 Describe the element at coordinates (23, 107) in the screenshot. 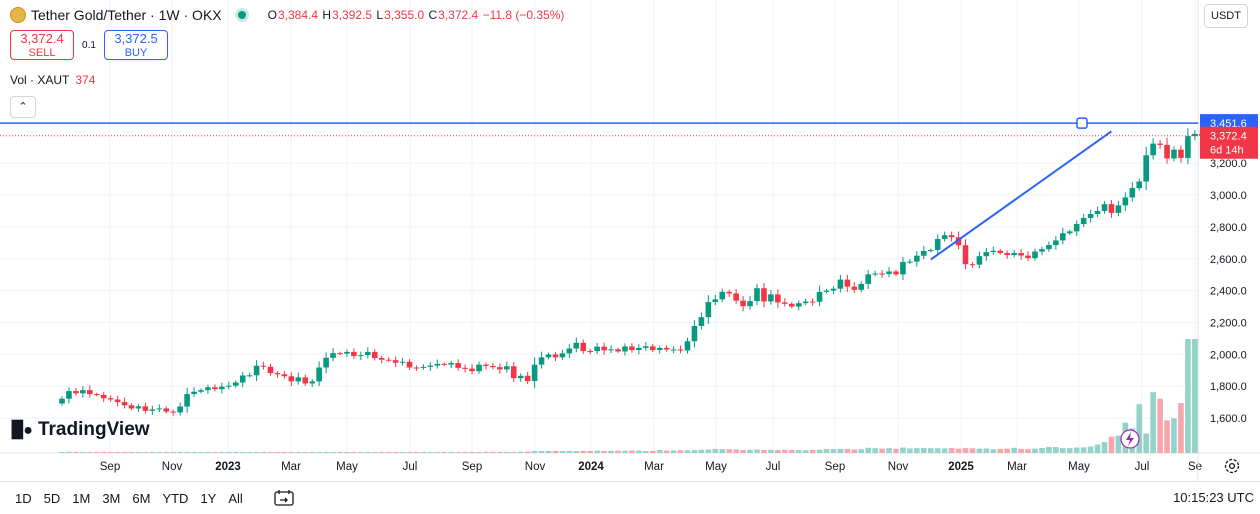

I see `collapse-legend-button: ⌃` at that location.